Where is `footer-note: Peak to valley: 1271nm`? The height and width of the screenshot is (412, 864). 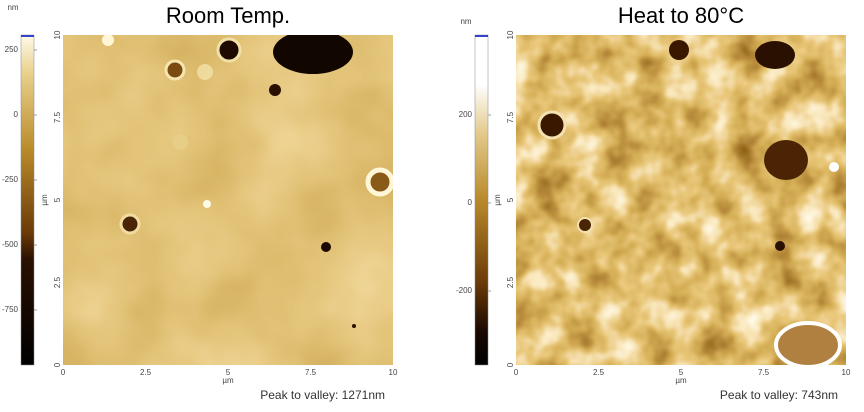
footer-note: Peak to valley: 1271nm is located at coordinates (322, 395).